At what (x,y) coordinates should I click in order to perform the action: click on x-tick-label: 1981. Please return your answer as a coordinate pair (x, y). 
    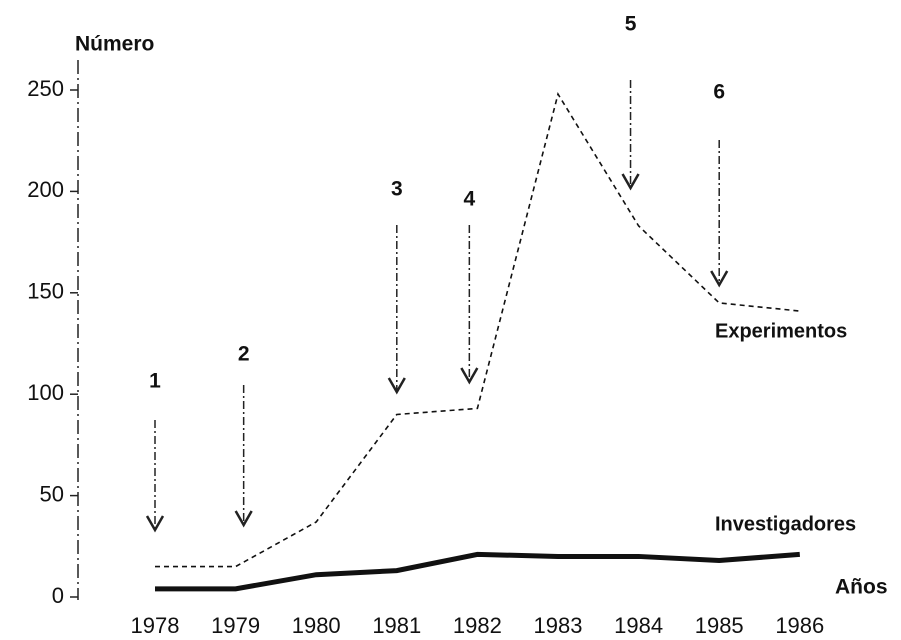
    Looking at the image, I should click on (396, 625).